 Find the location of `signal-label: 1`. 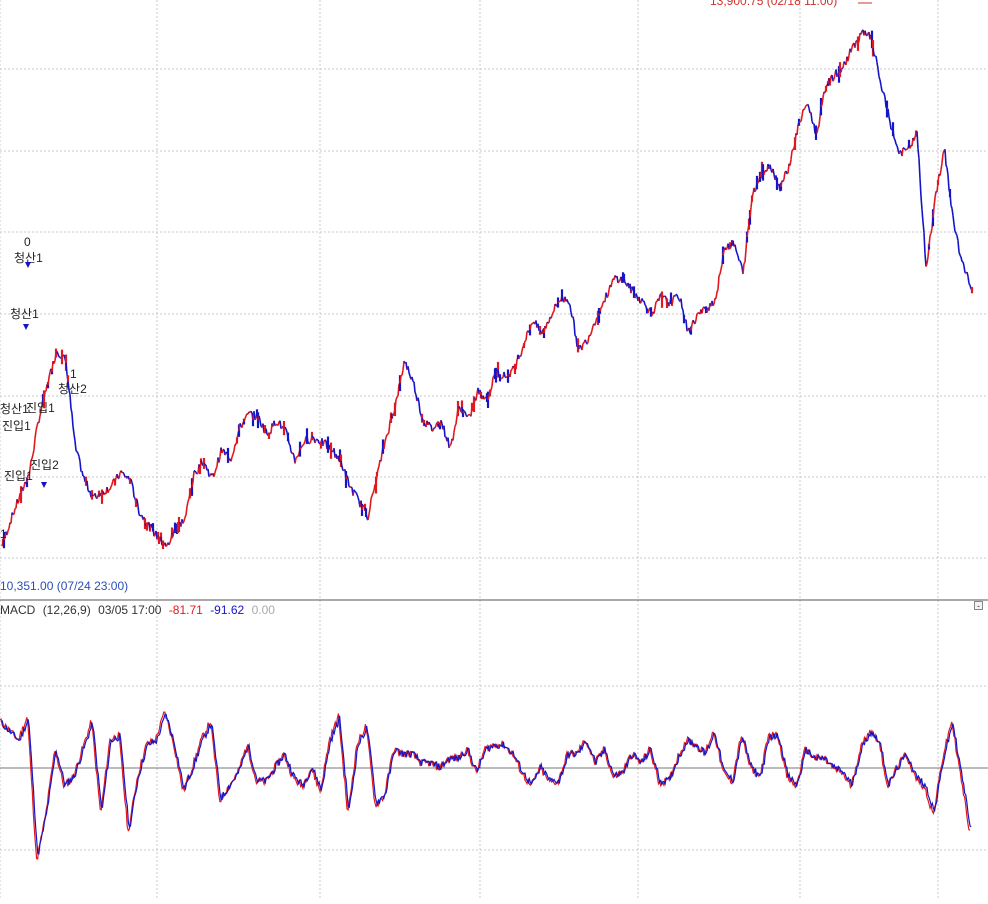

signal-label: 1 is located at coordinates (73, 374).